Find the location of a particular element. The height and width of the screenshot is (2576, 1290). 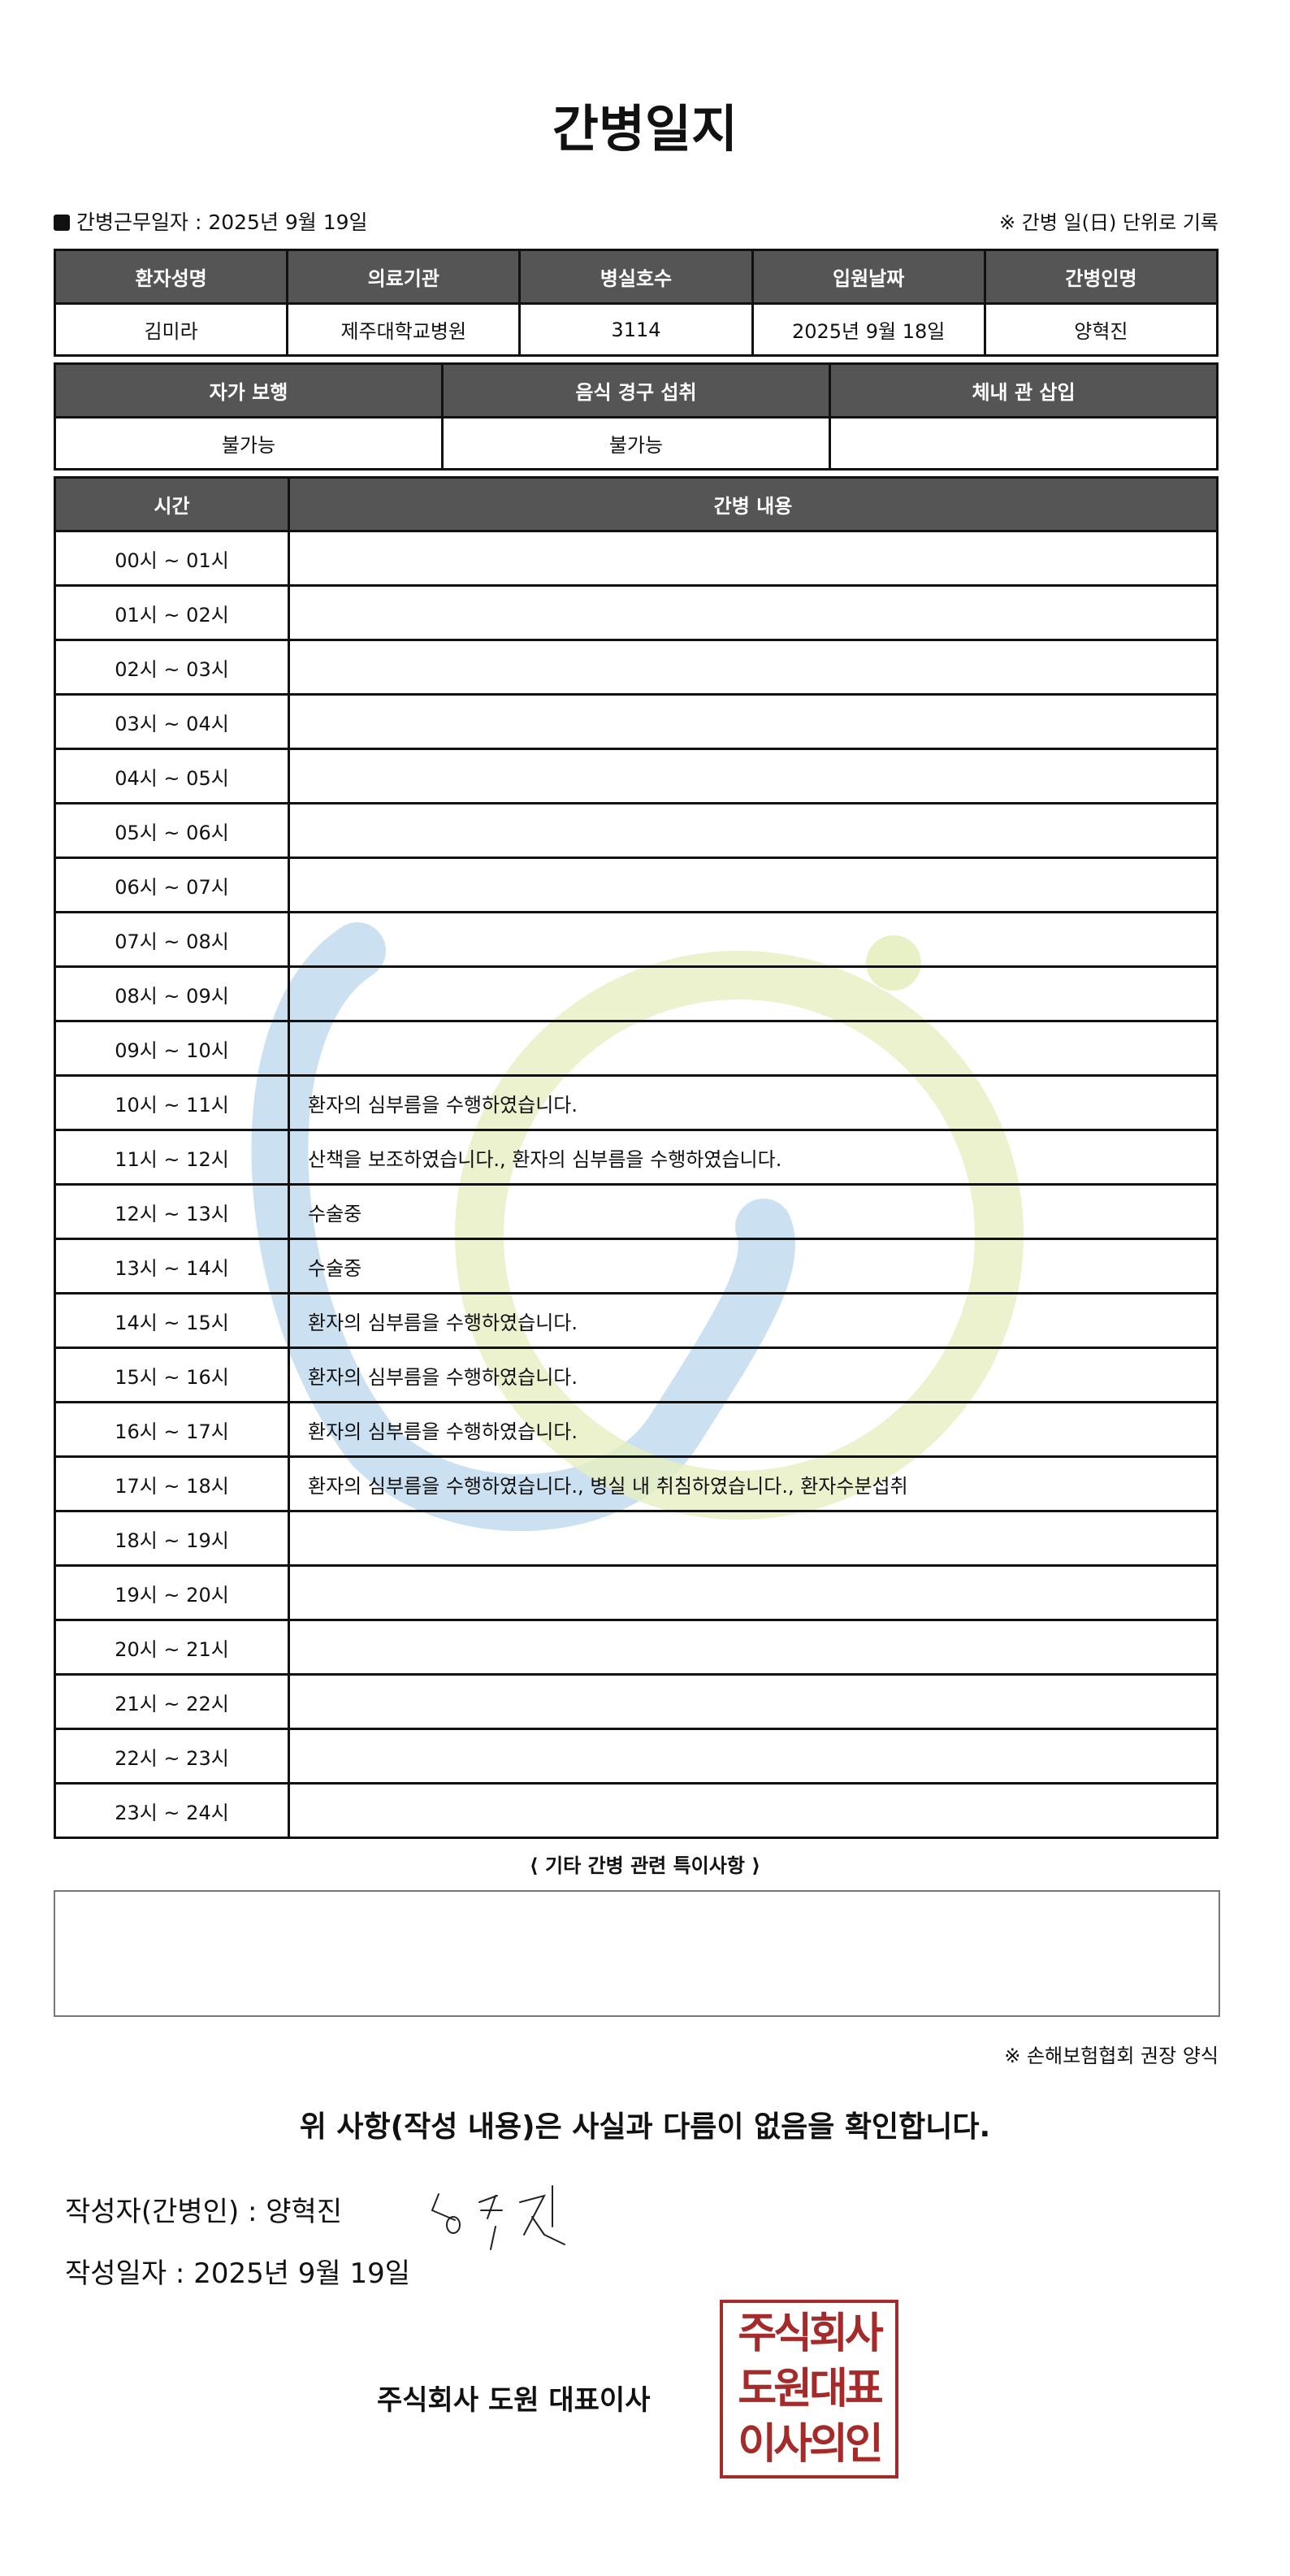

header-cell: 의료기관 is located at coordinates (404, 277).